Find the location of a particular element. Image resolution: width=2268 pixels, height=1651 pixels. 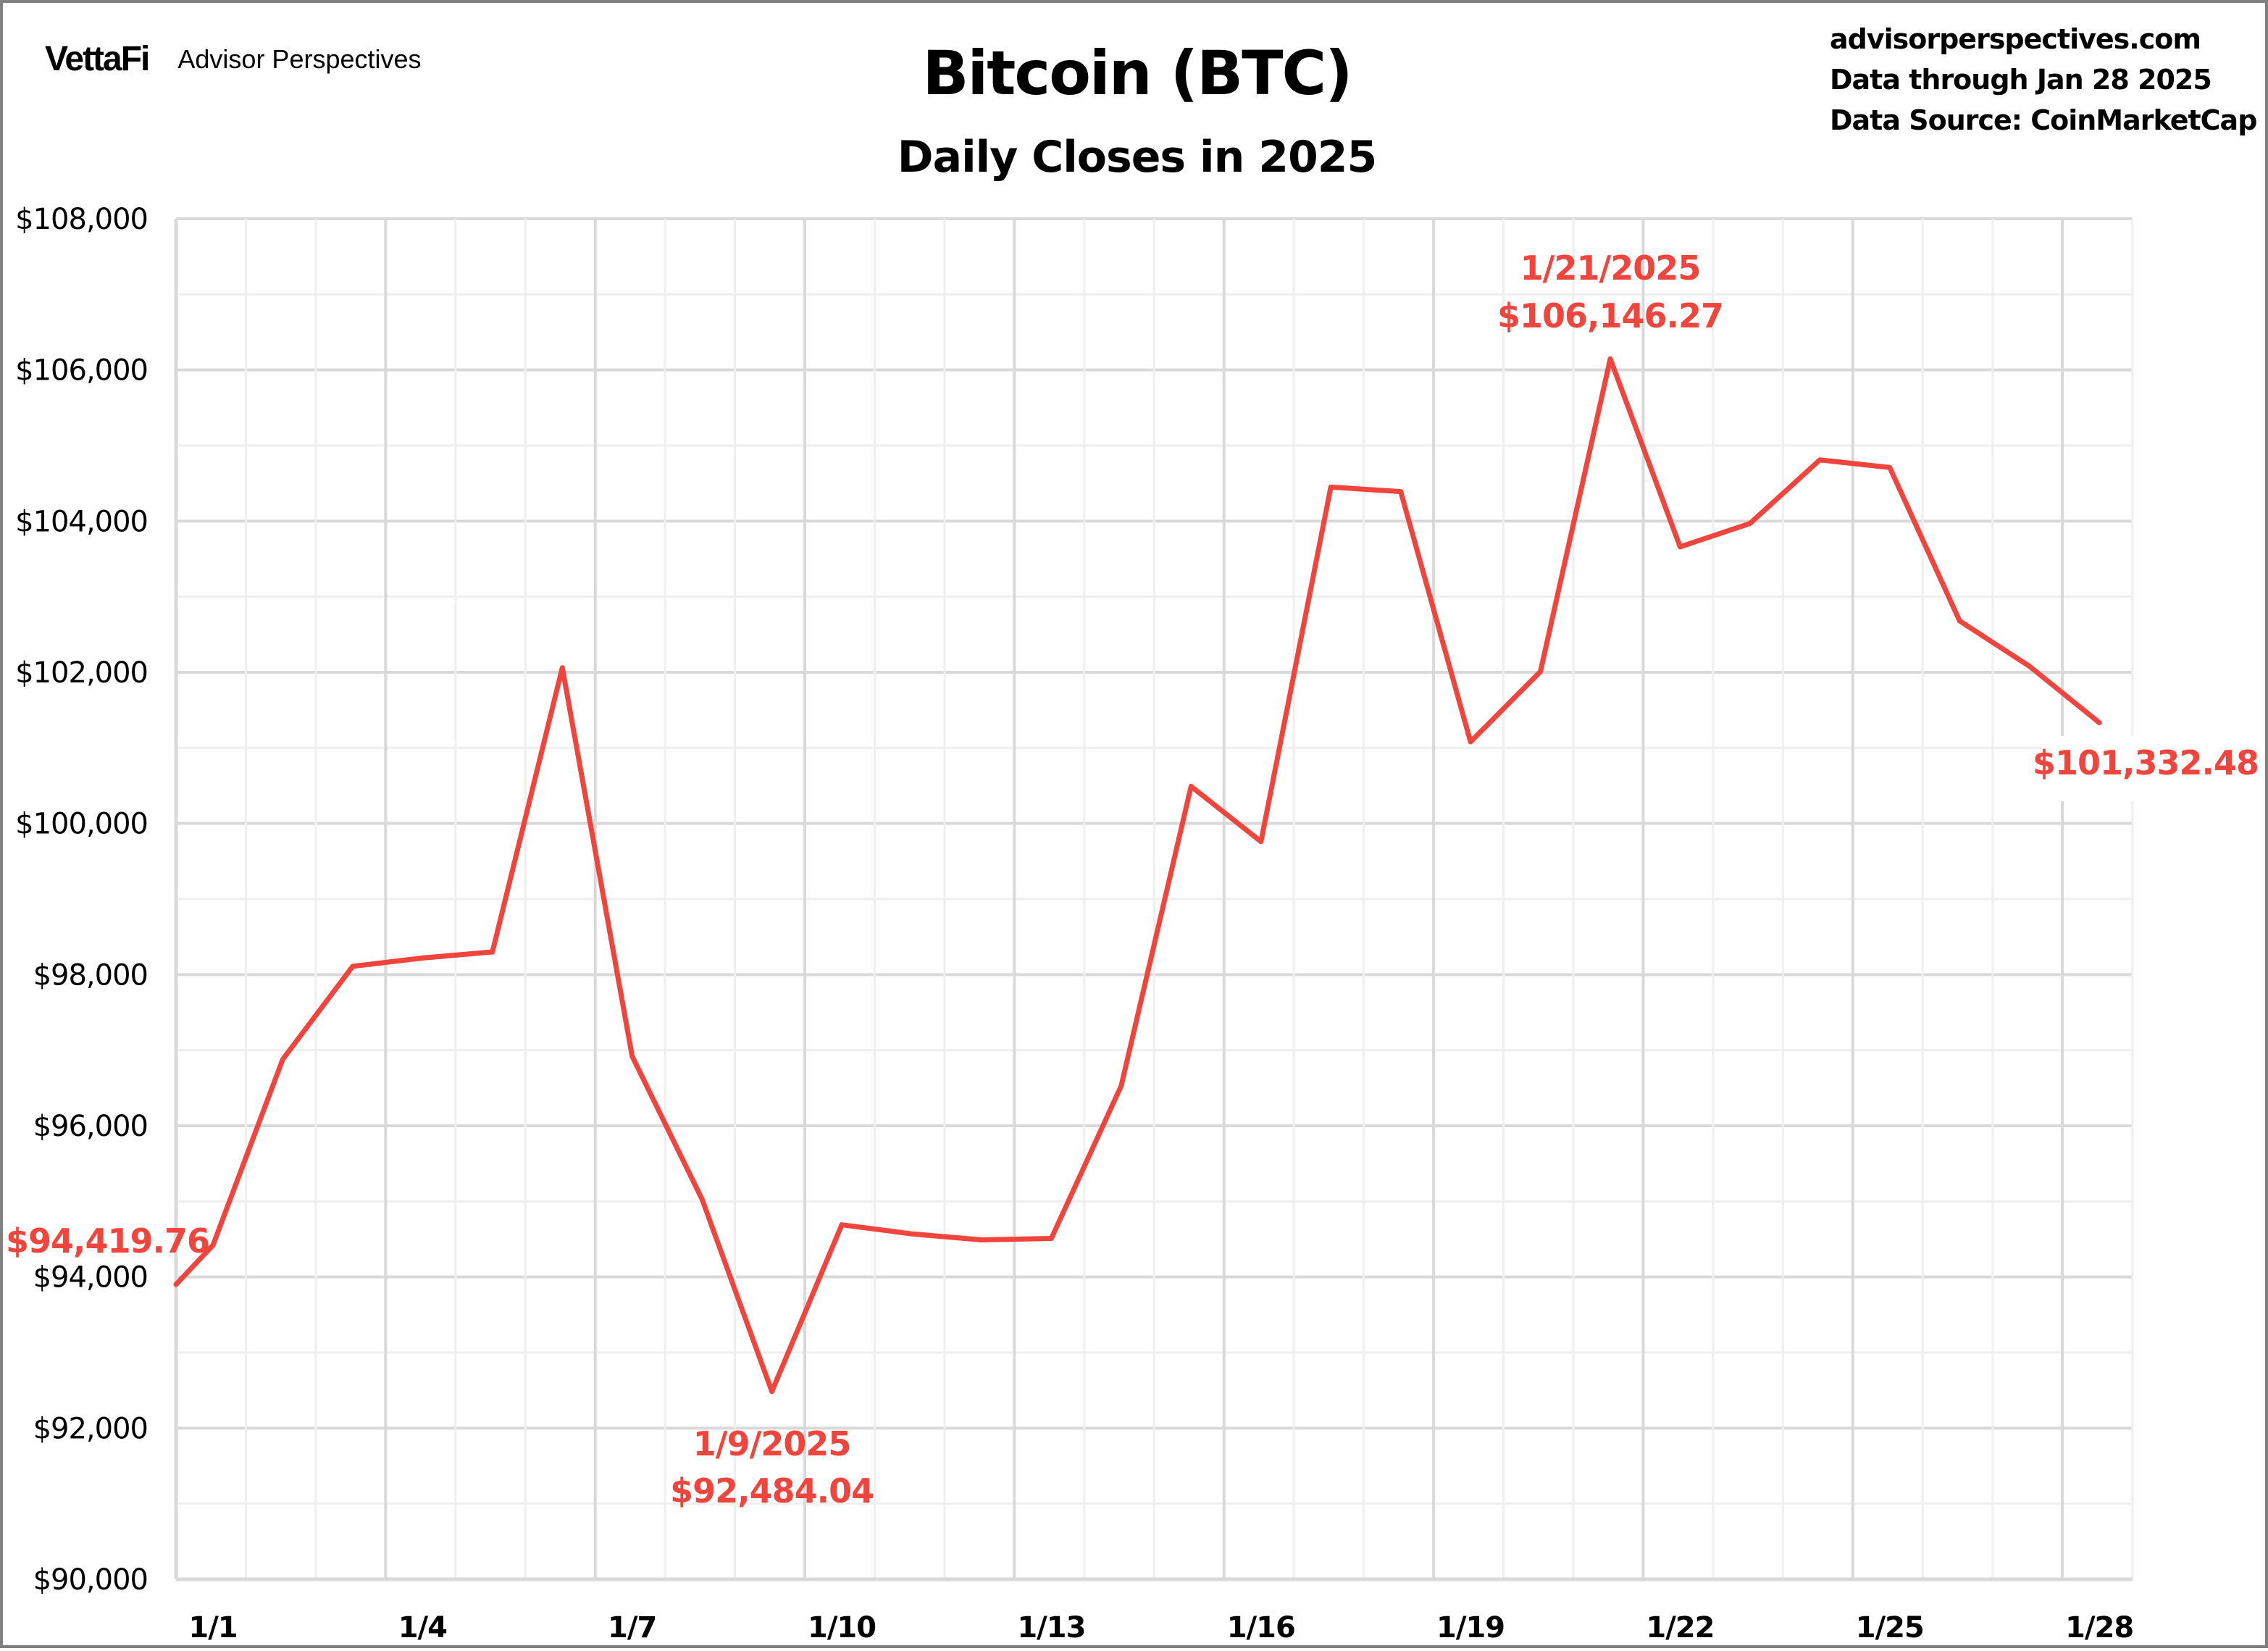

chart-subtitle: Daily Closes in 2025 is located at coordinates (1137, 157).